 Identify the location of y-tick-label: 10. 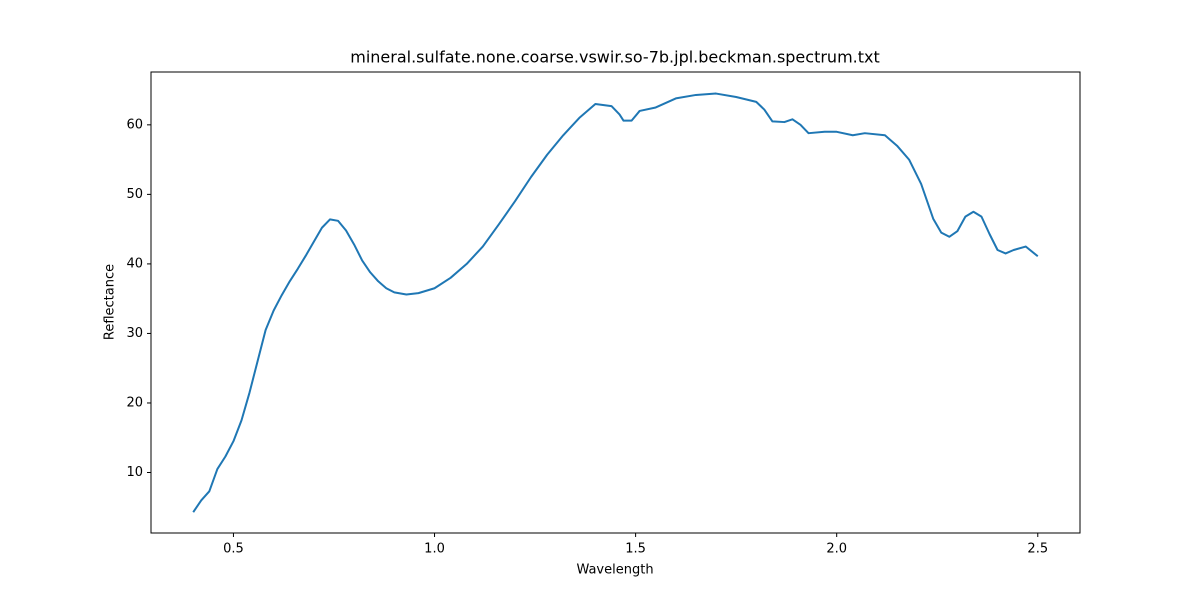
(134, 472).